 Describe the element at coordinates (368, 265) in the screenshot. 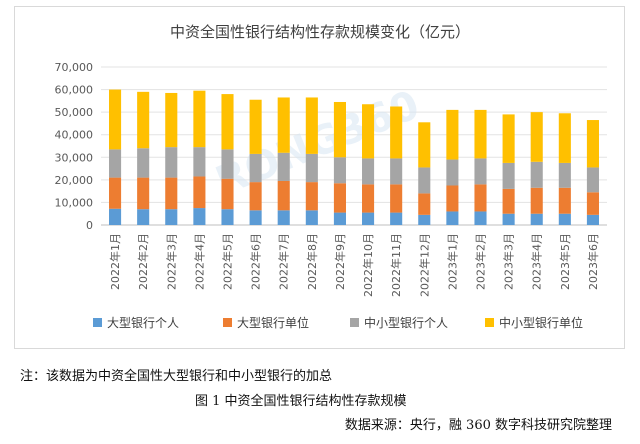

I see `x-tick-label: 2022年10月` at that location.